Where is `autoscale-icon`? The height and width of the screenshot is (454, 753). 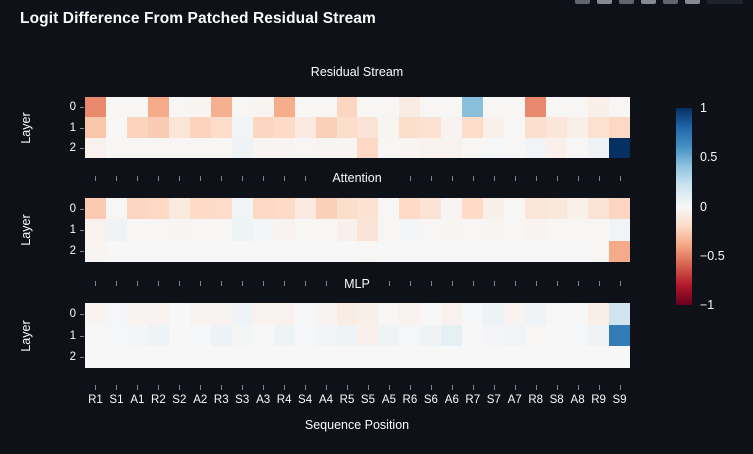 autoscale-icon is located at coordinates (692, 2).